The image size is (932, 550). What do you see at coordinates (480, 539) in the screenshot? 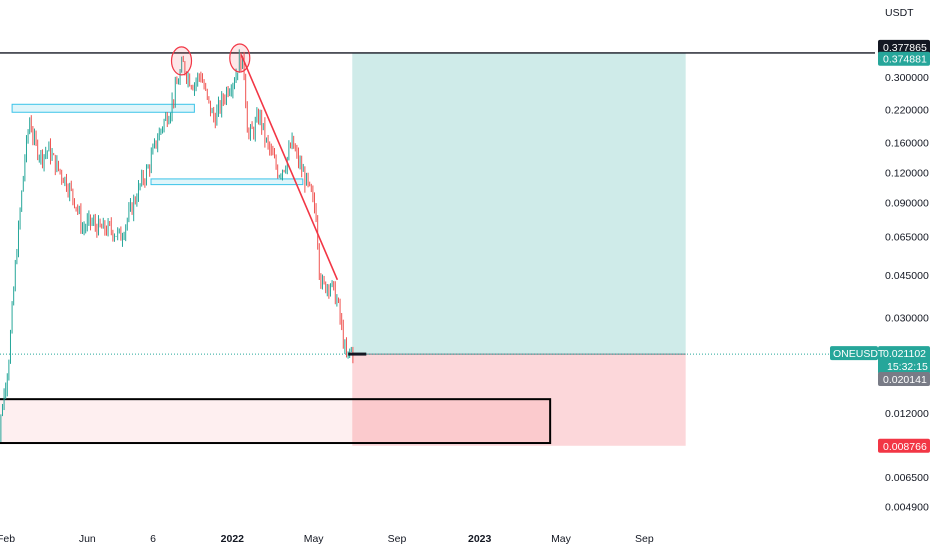
I see `x-tick-label: 2023` at bounding box center [480, 539].